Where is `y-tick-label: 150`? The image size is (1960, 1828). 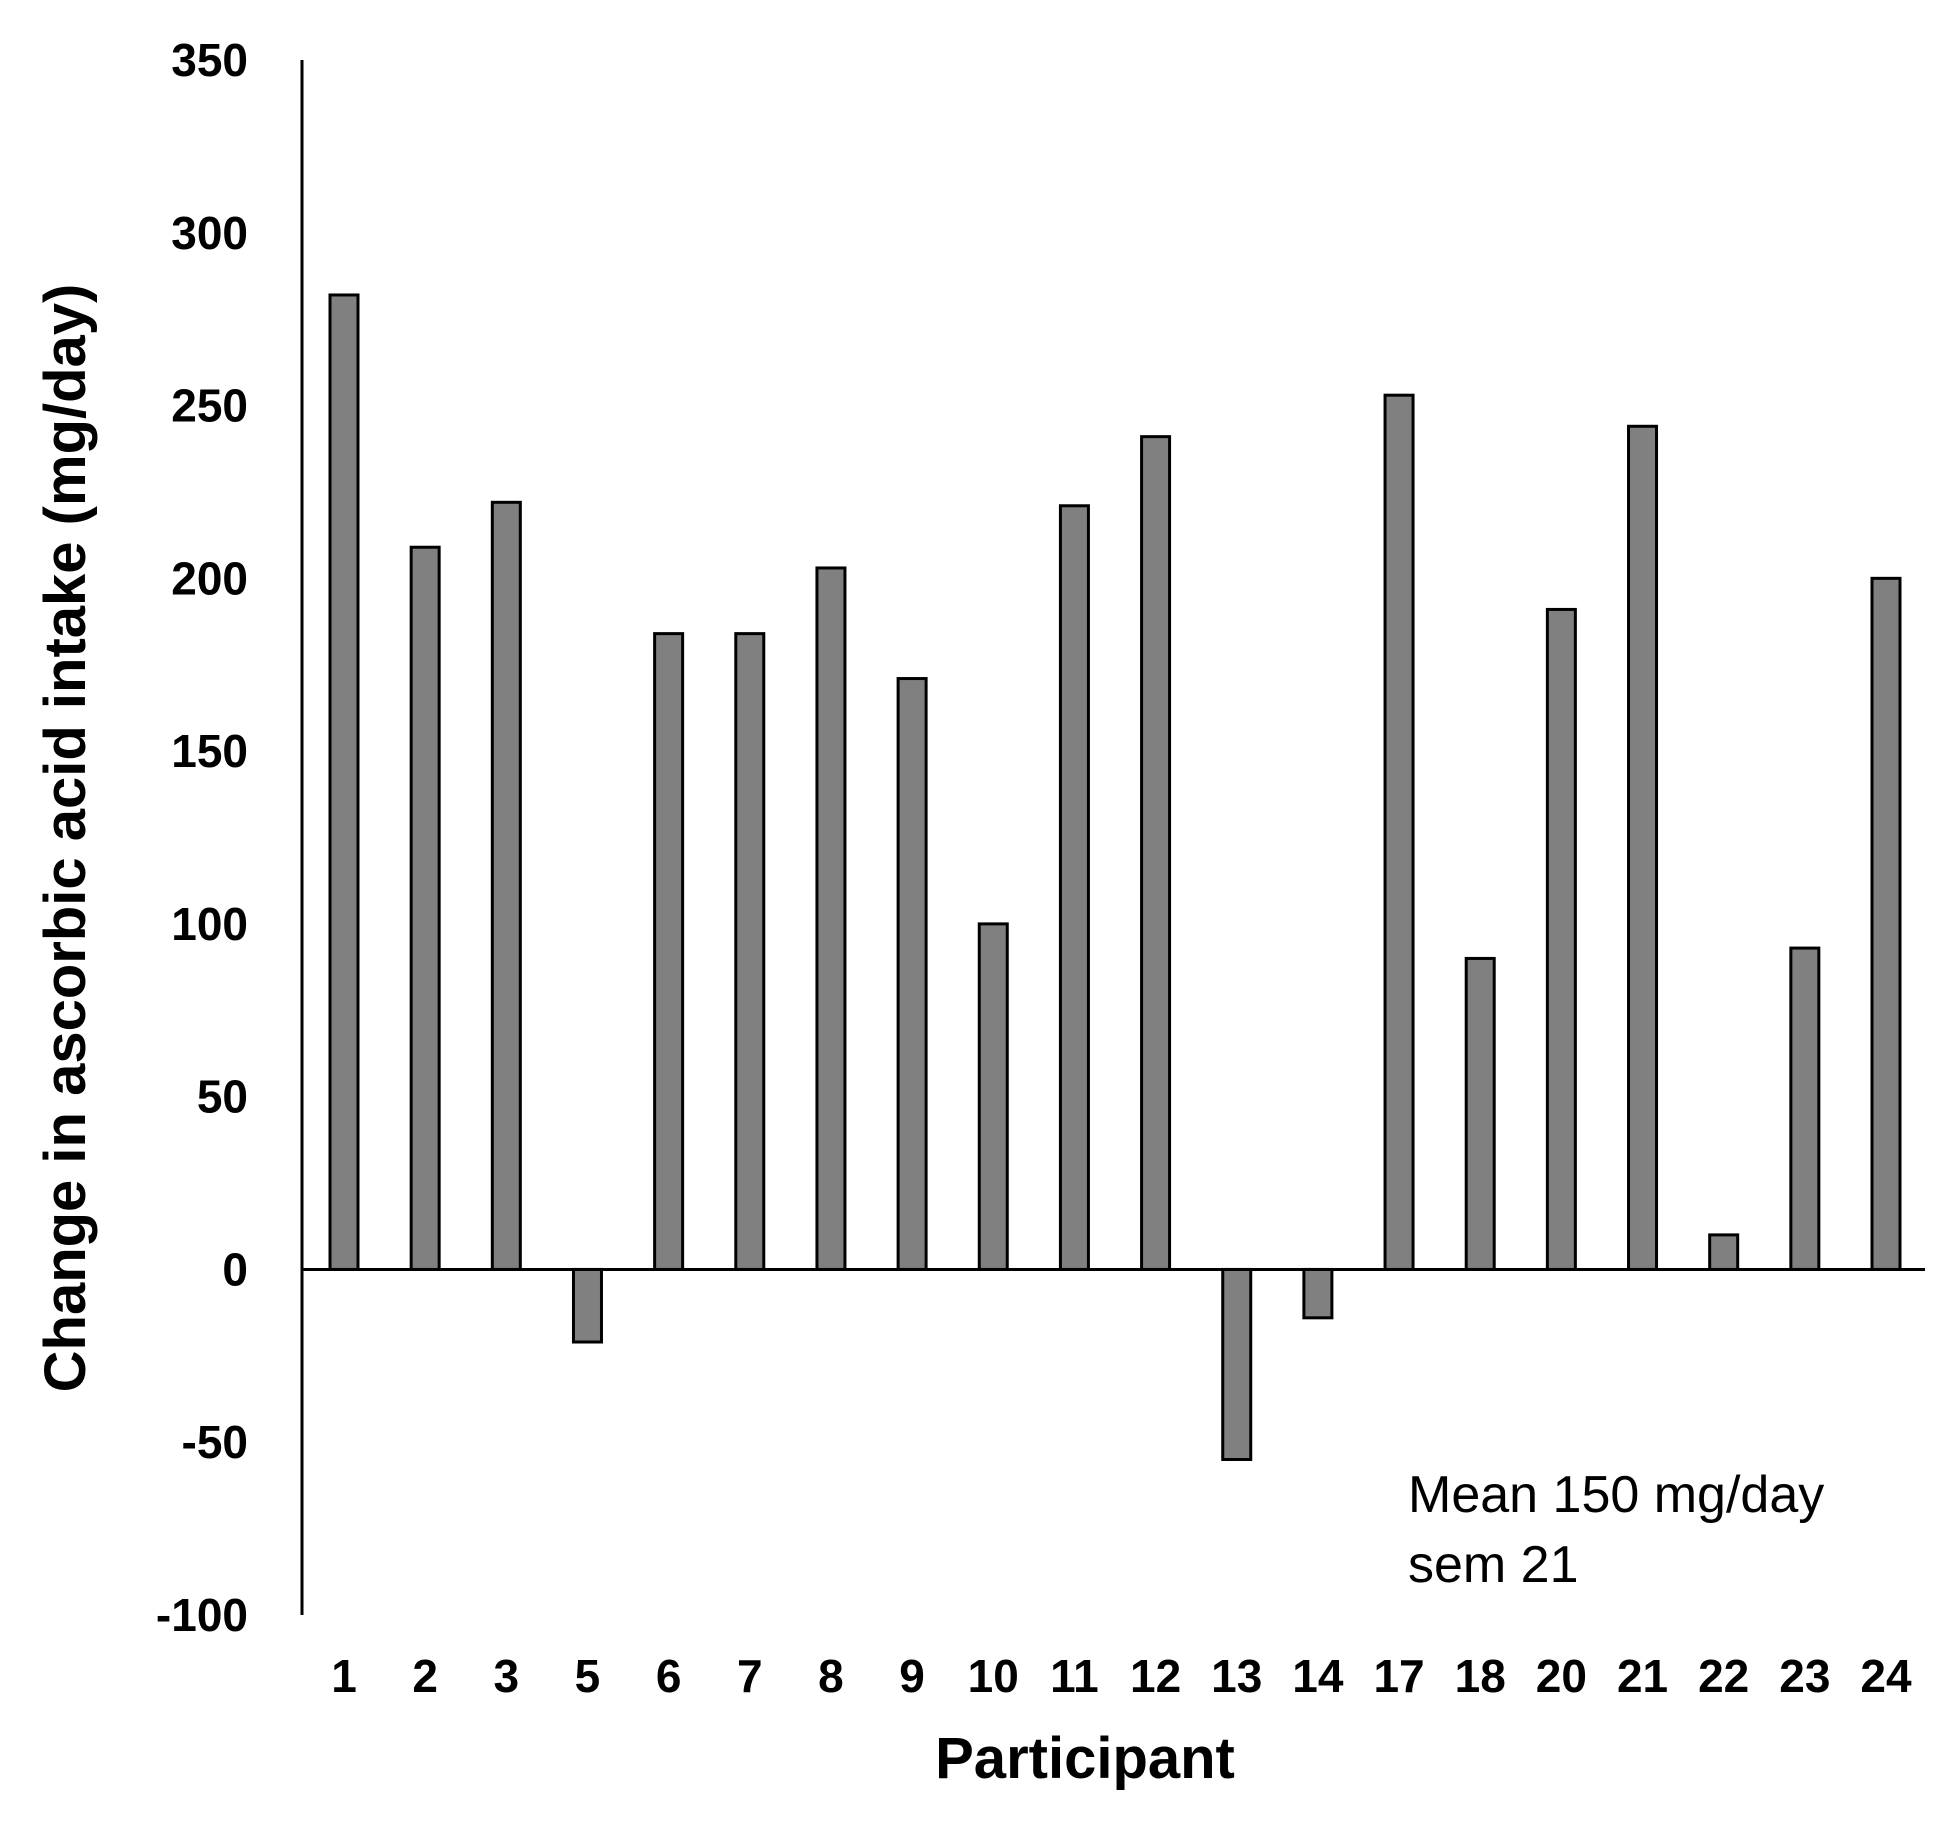
y-tick-label: 150 is located at coordinates (209, 751).